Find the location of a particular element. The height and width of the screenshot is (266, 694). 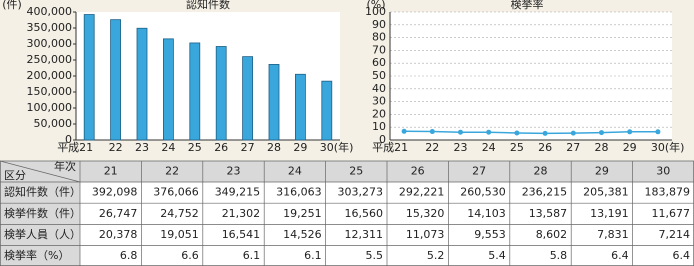

cell: 15,320 is located at coordinates (425, 213).